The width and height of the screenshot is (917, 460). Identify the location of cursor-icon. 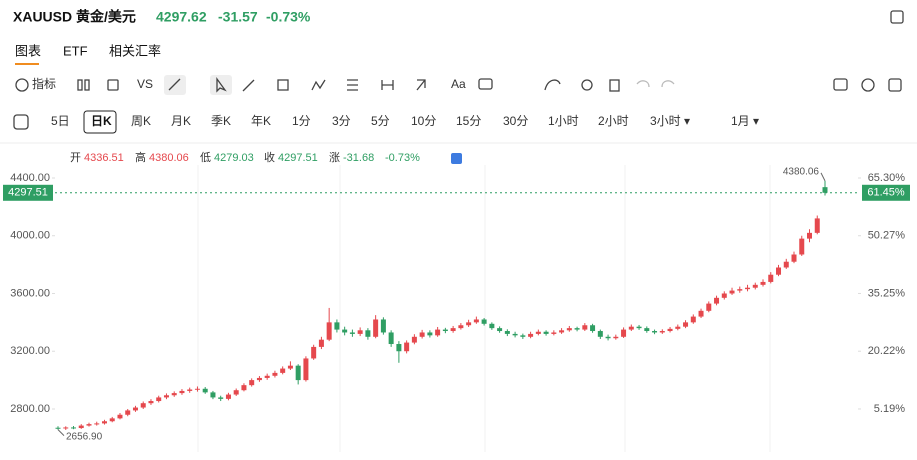
(221, 85).